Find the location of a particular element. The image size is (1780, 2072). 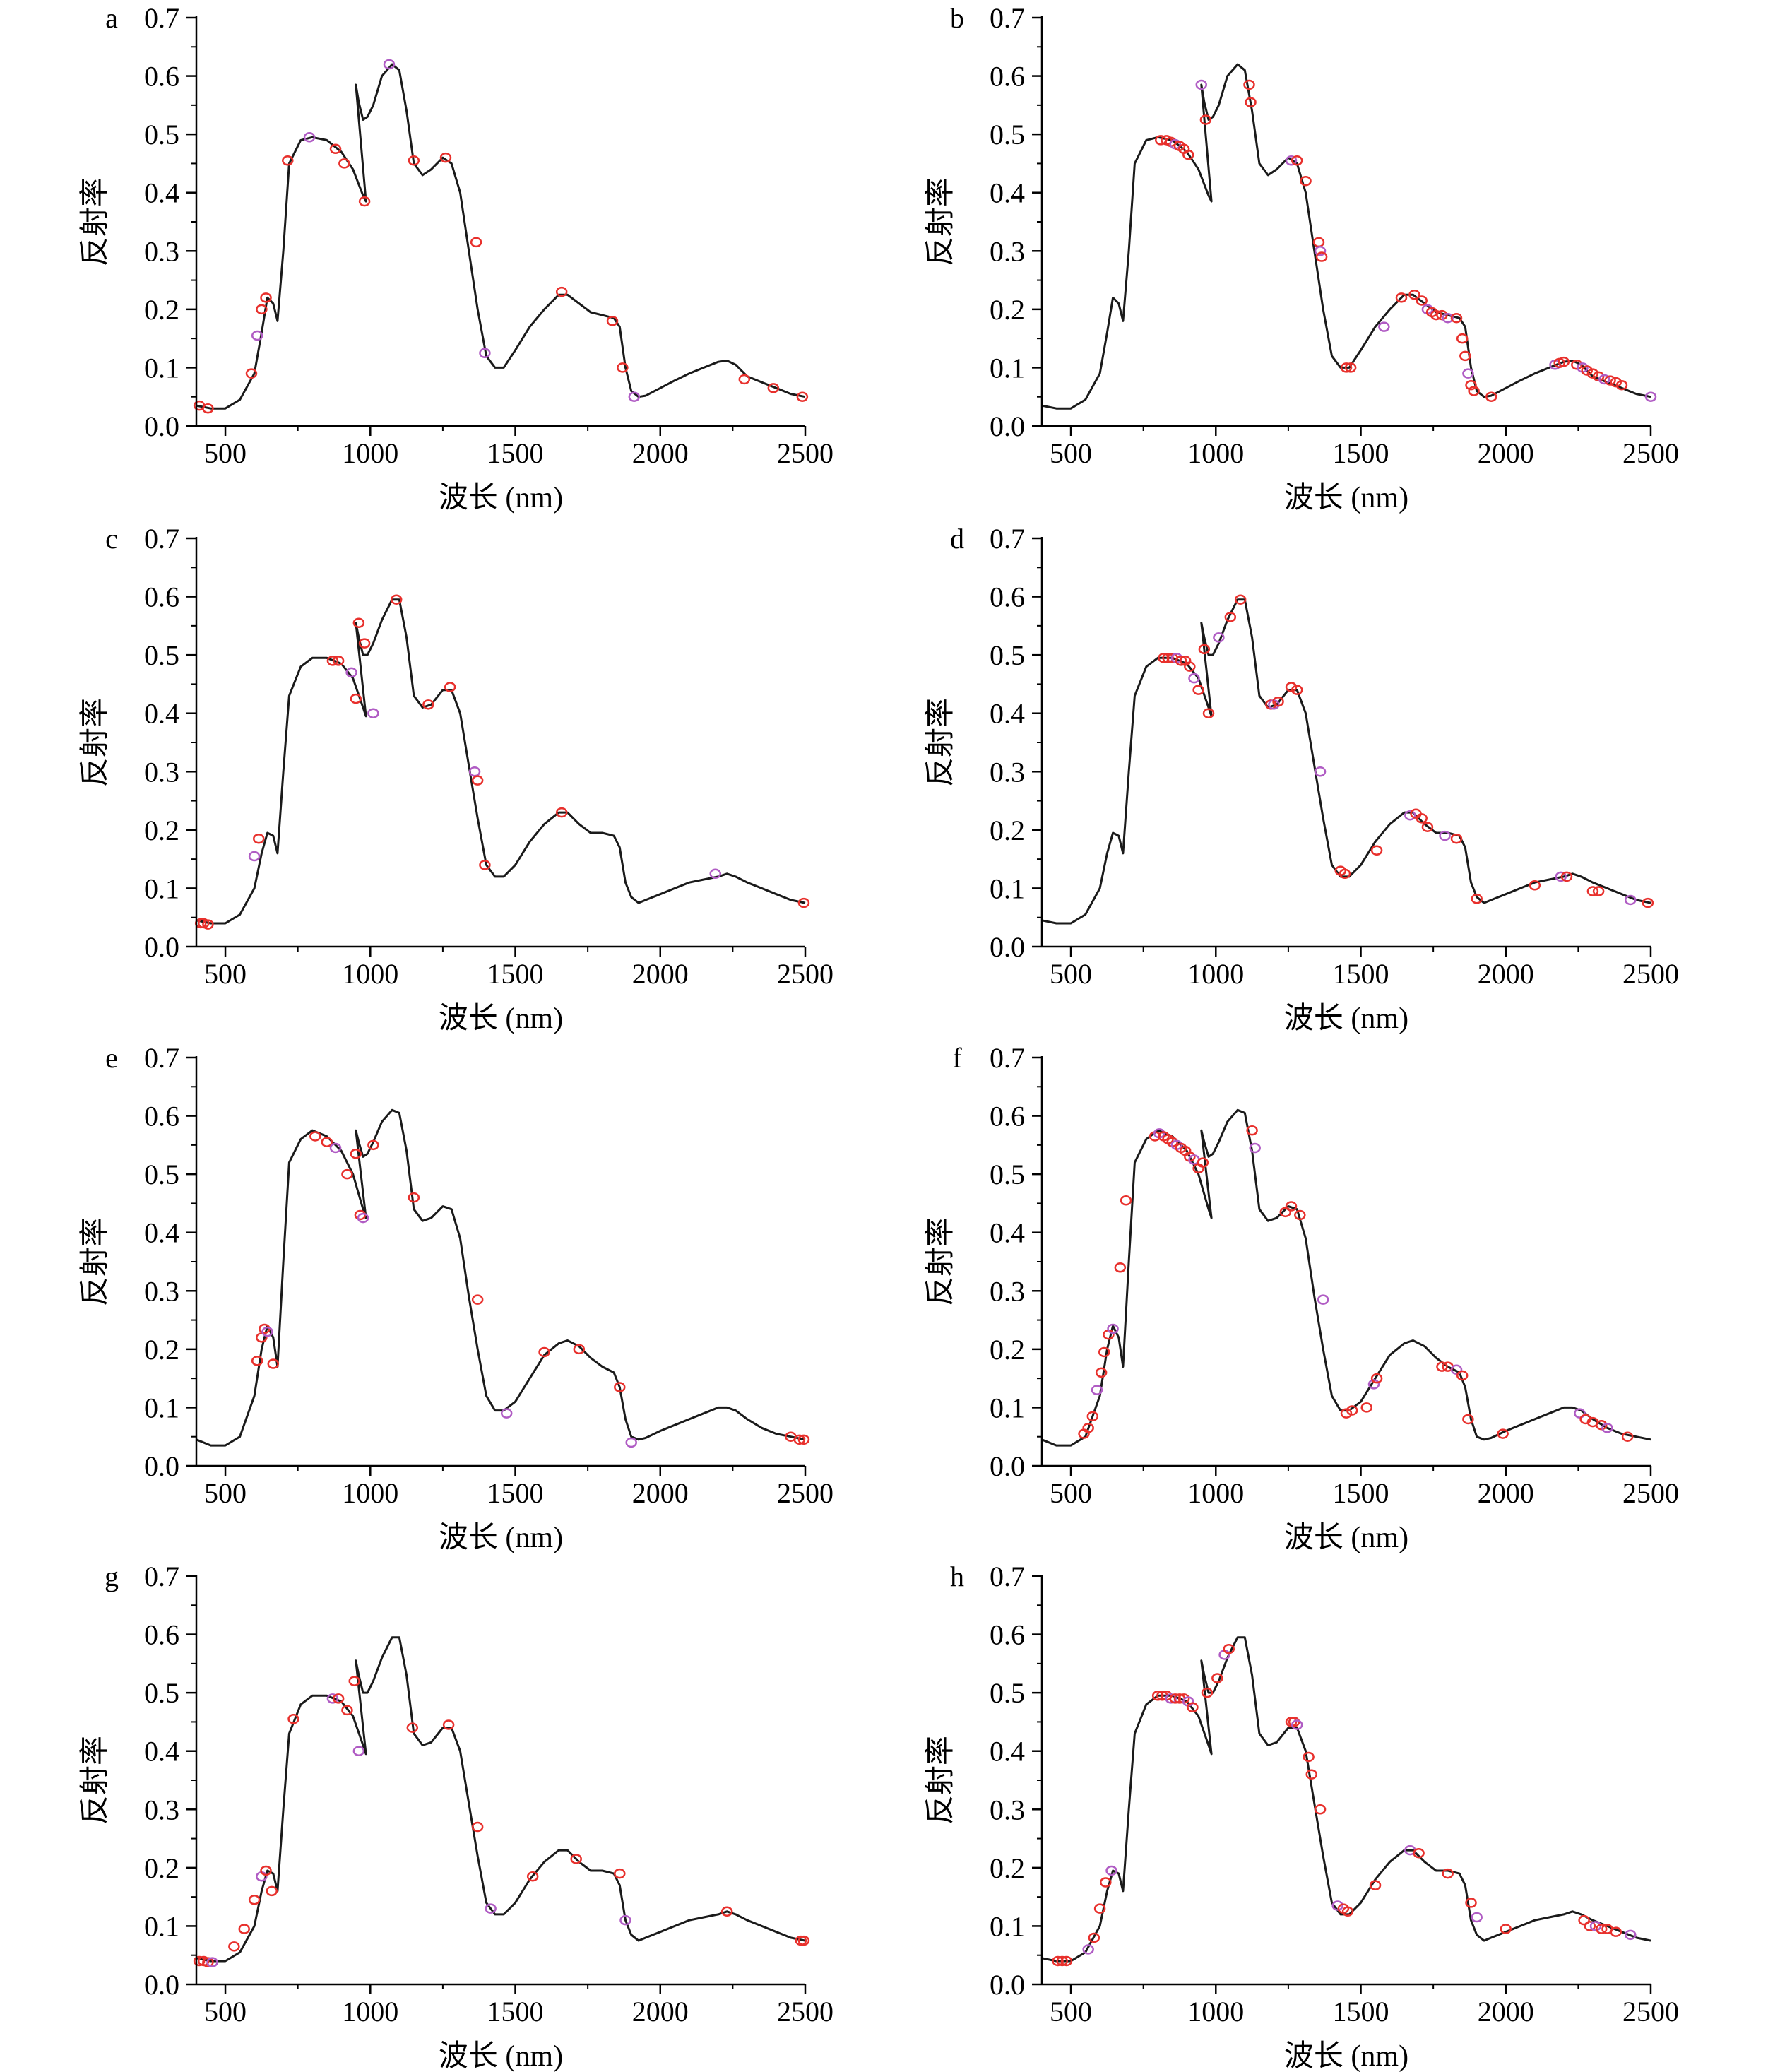

panel-letter-b: b is located at coordinates (957, 18).